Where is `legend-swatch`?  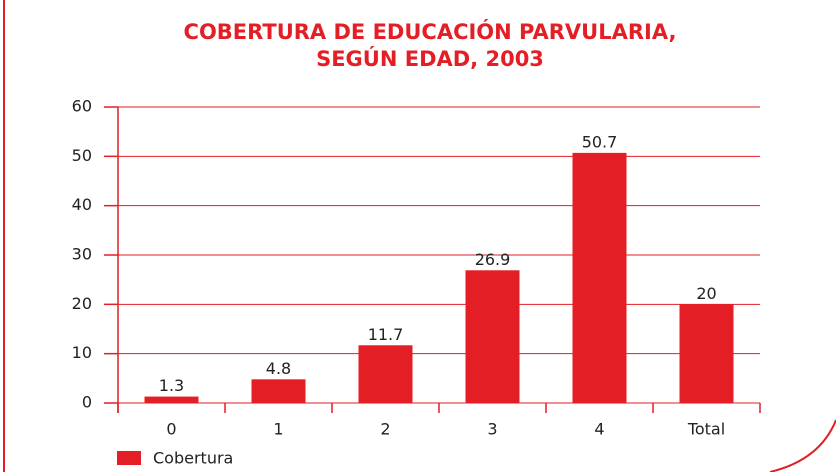
legend-swatch is located at coordinates (129, 458).